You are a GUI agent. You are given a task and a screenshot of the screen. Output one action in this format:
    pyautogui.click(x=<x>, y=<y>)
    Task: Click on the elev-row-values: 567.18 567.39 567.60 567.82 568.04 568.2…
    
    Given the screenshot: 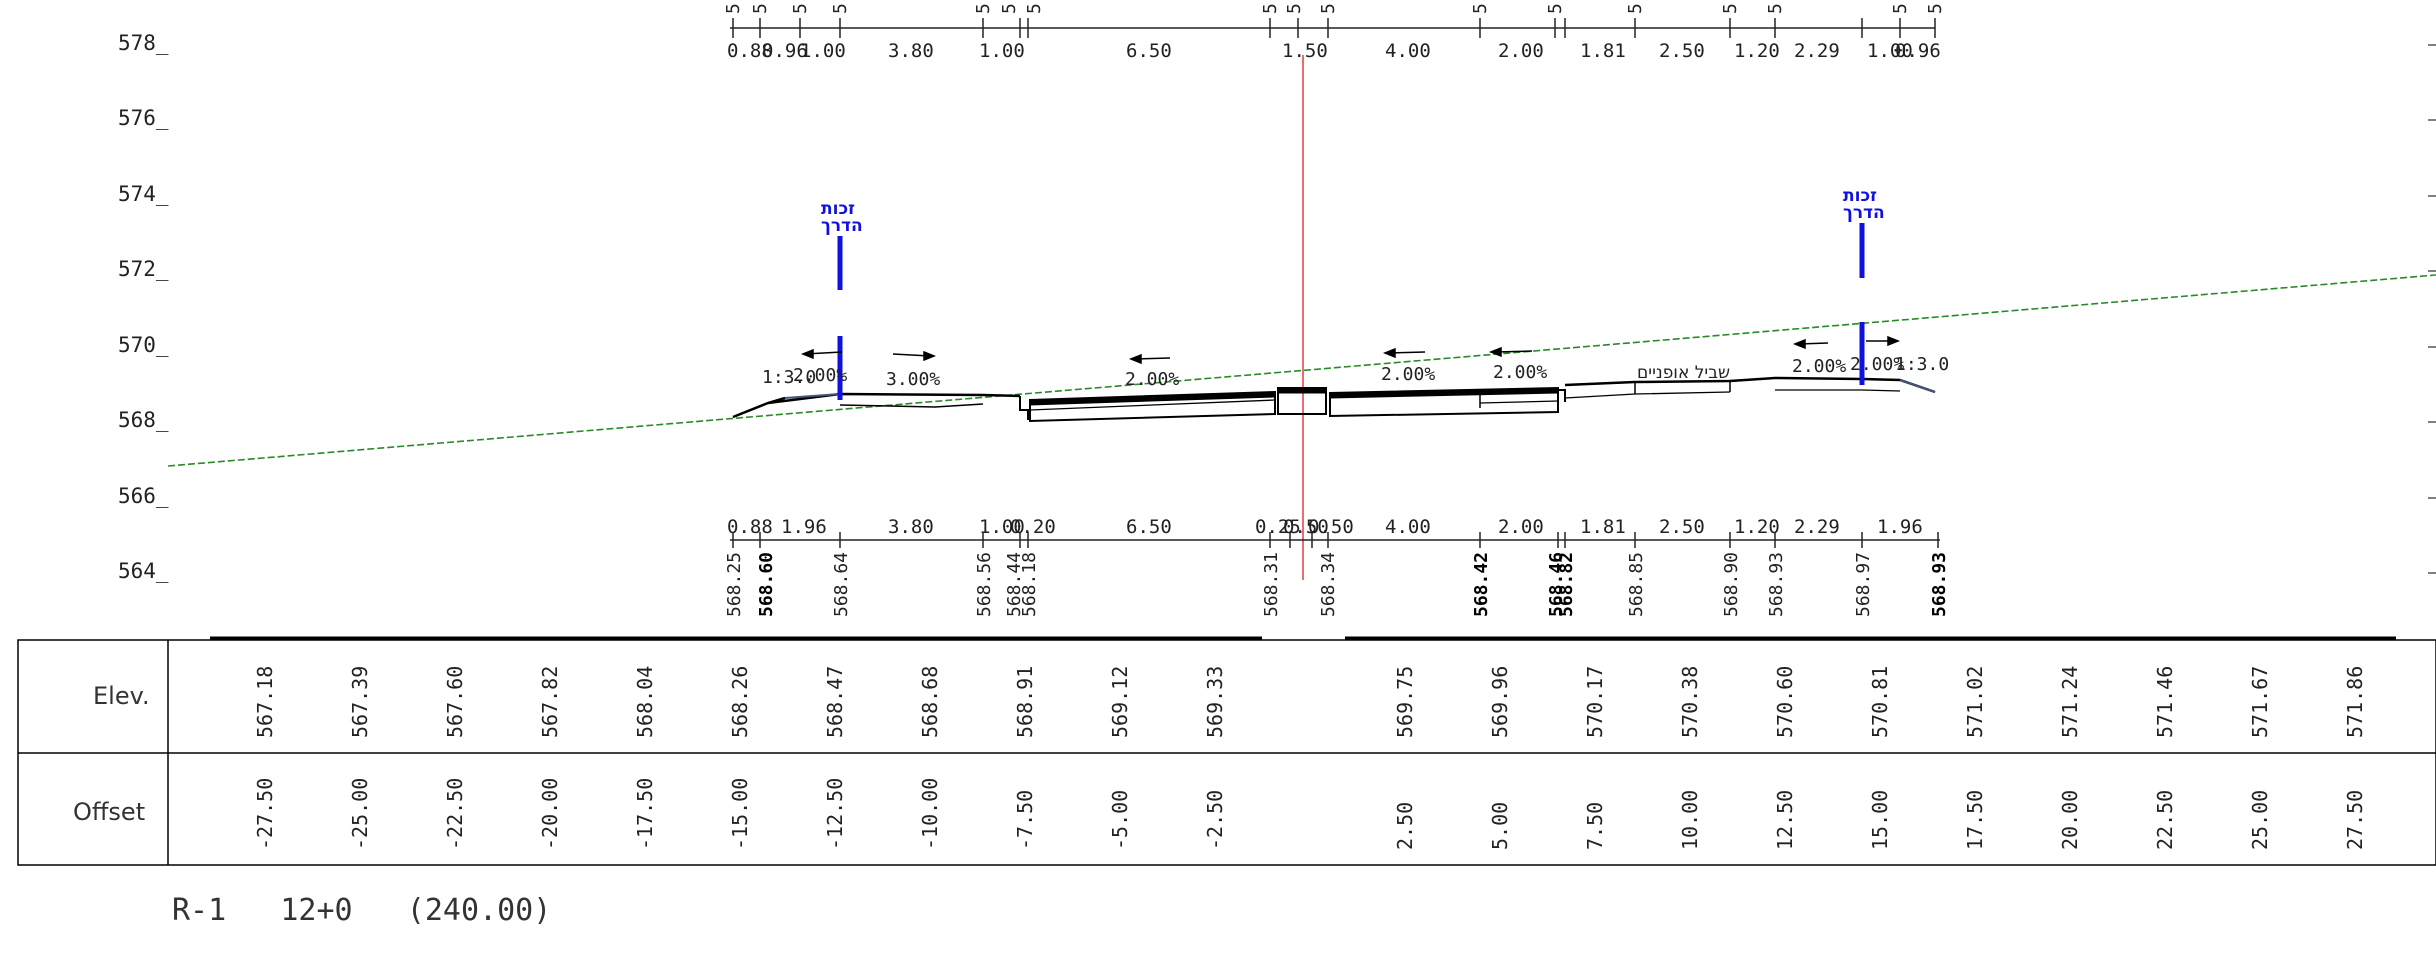 What is the action you would take?
    pyautogui.click(x=1310, y=702)
    